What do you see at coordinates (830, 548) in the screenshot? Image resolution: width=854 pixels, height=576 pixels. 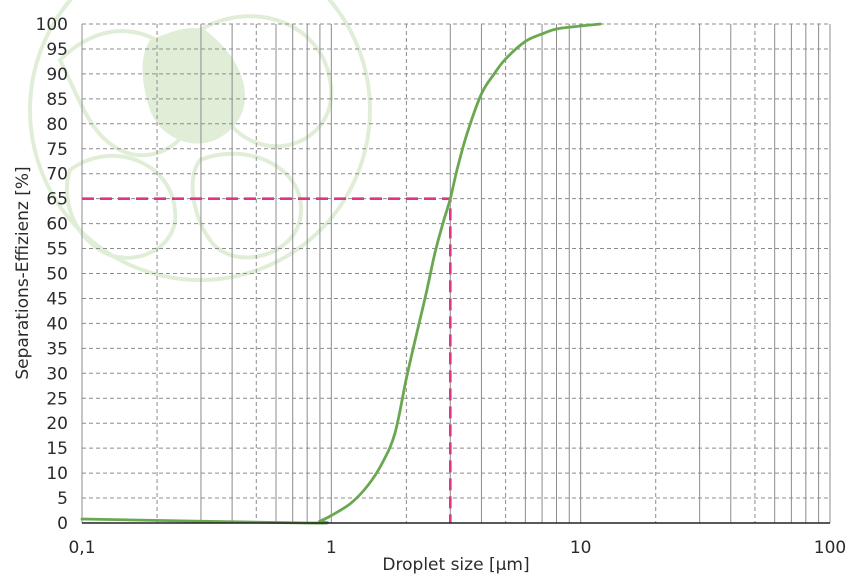 I see `x-tick-label: 100` at bounding box center [830, 548].